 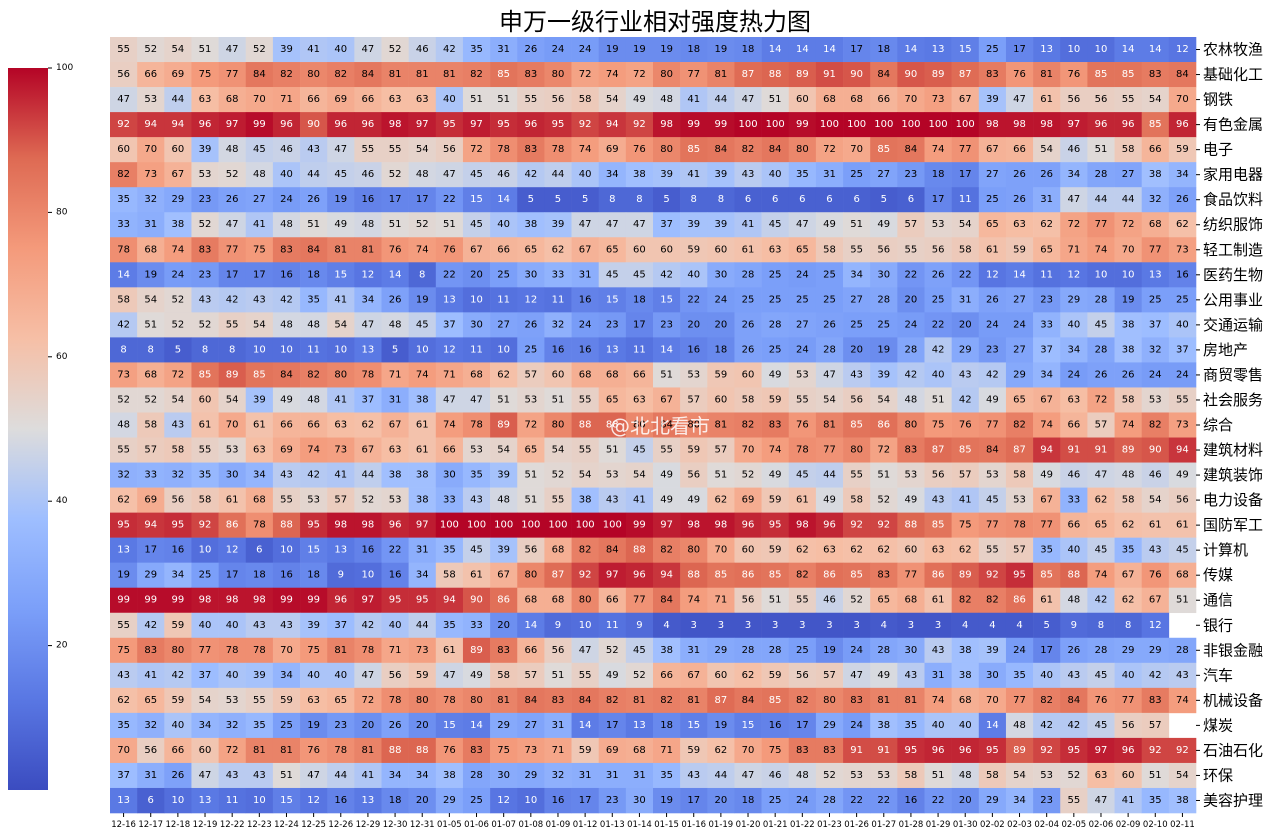 I want to click on cell-value-label: 31, so click(x=150, y=775).